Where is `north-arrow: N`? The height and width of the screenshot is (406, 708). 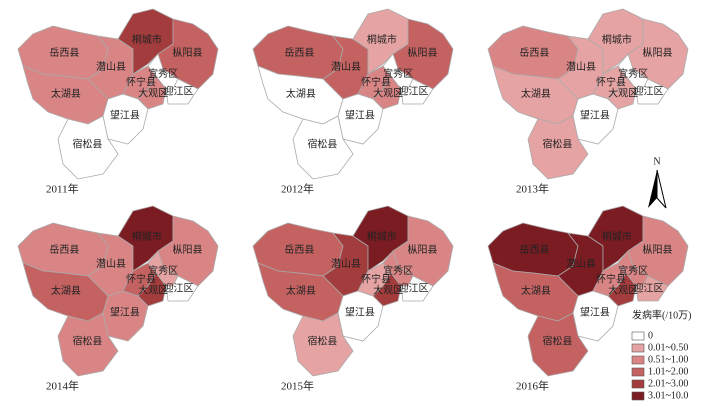
north-arrow: N is located at coordinates (657, 182).